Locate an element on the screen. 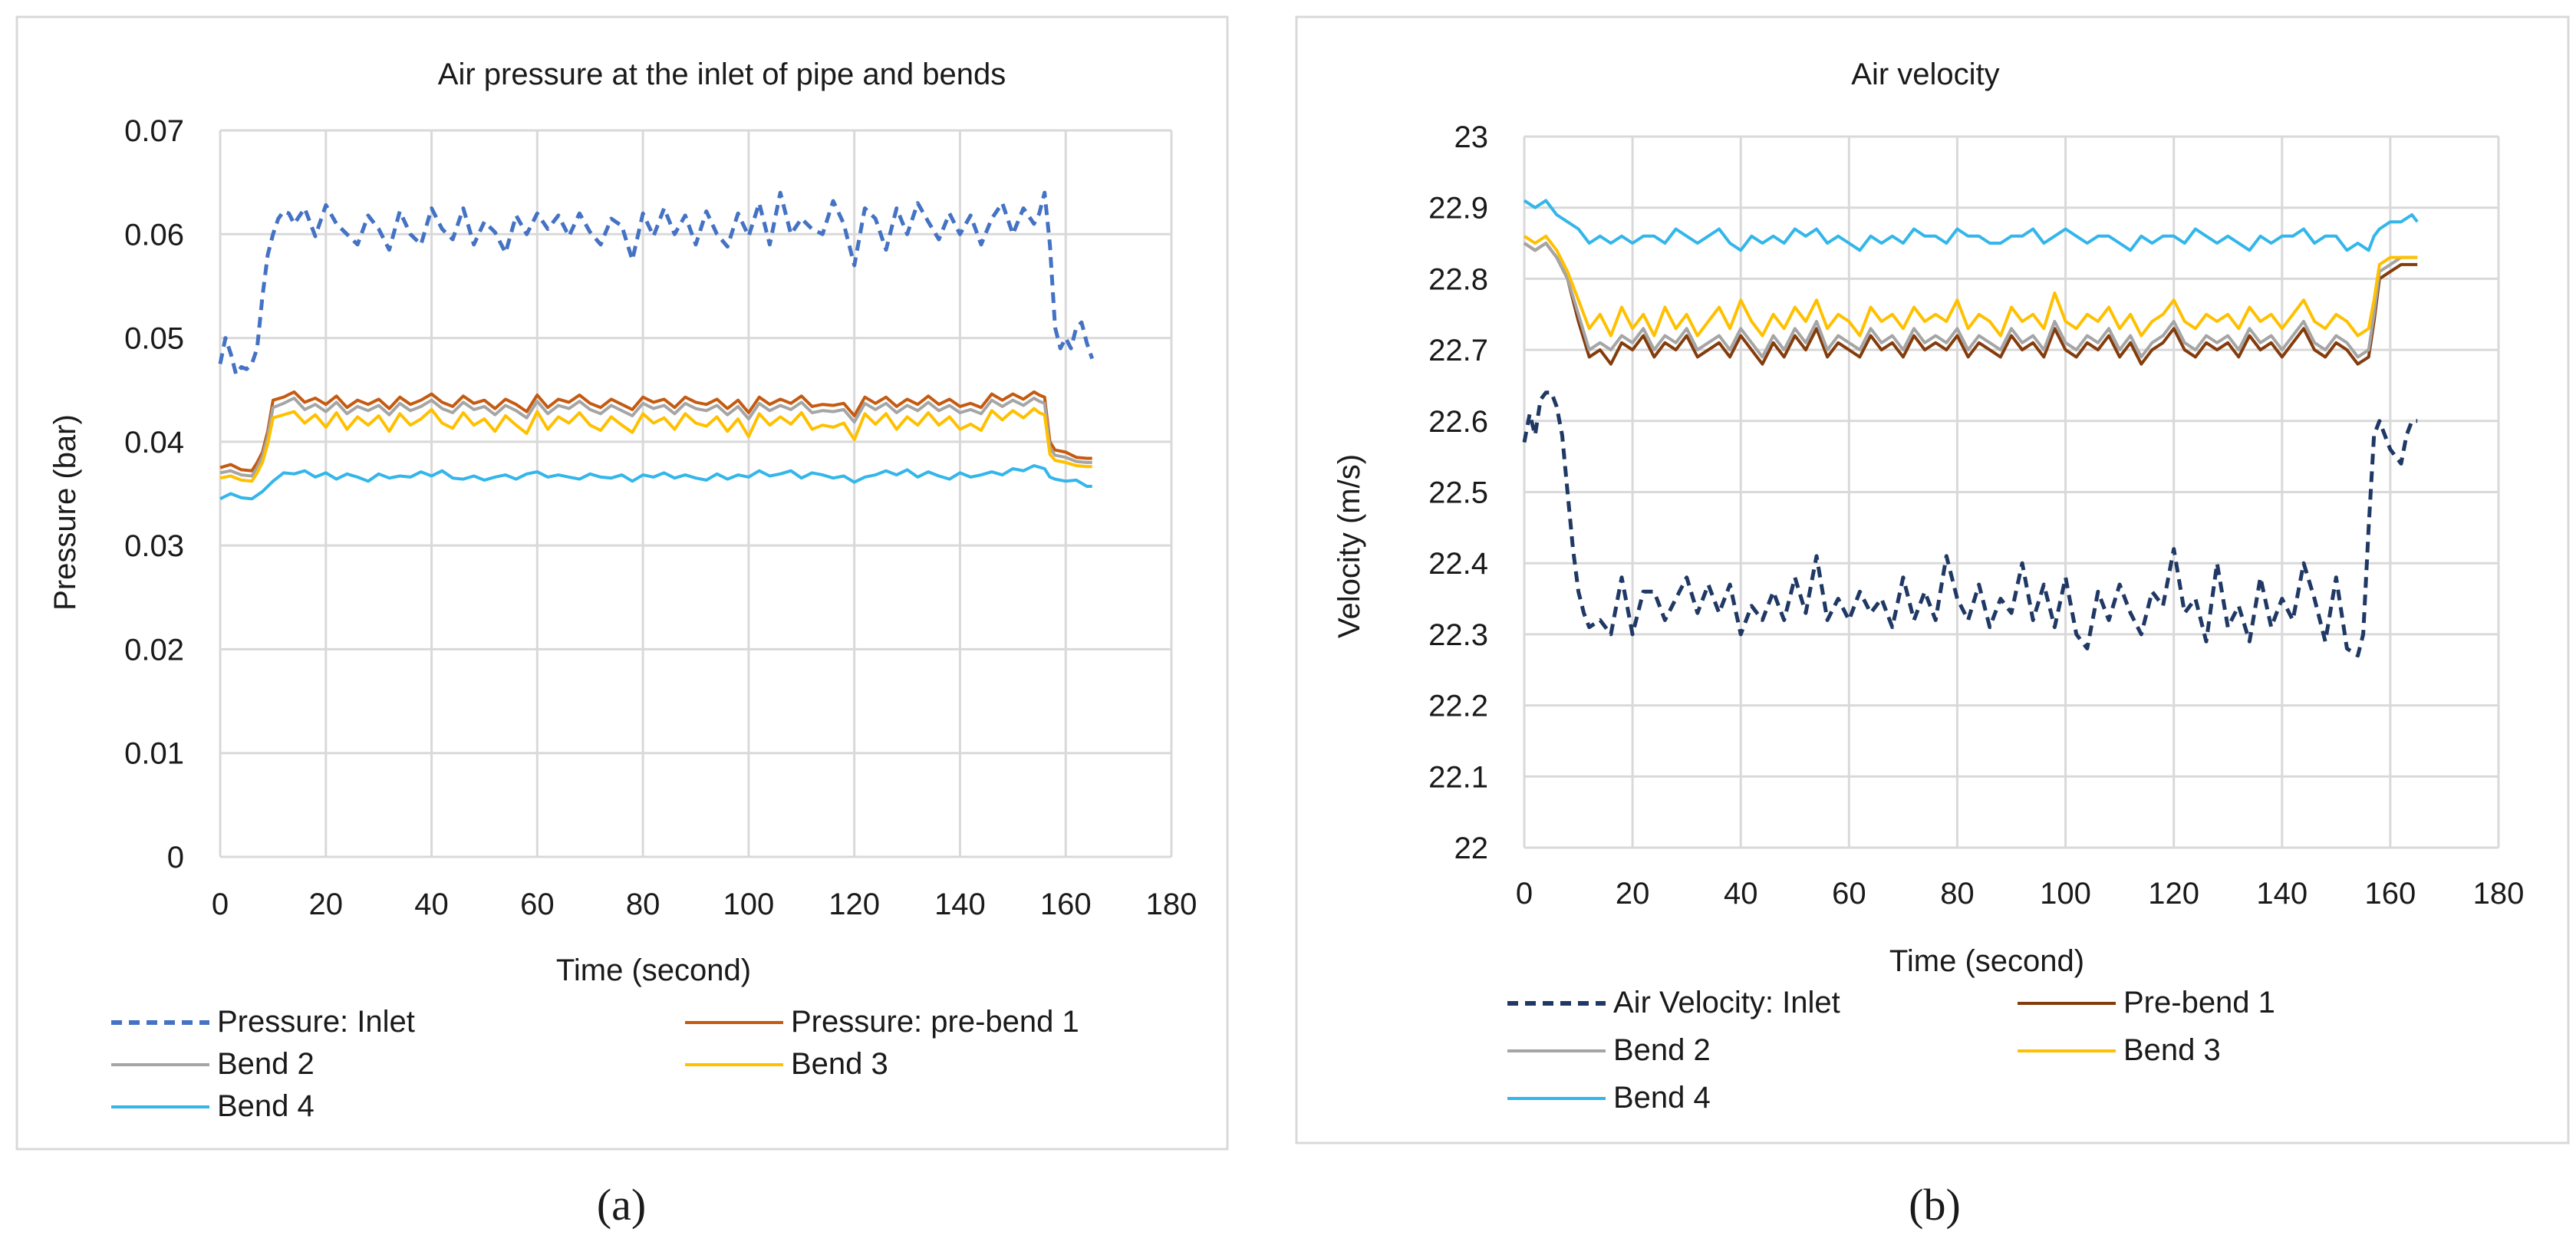  legend-label: Pressure: Inlet is located at coordinates (316, 1022).